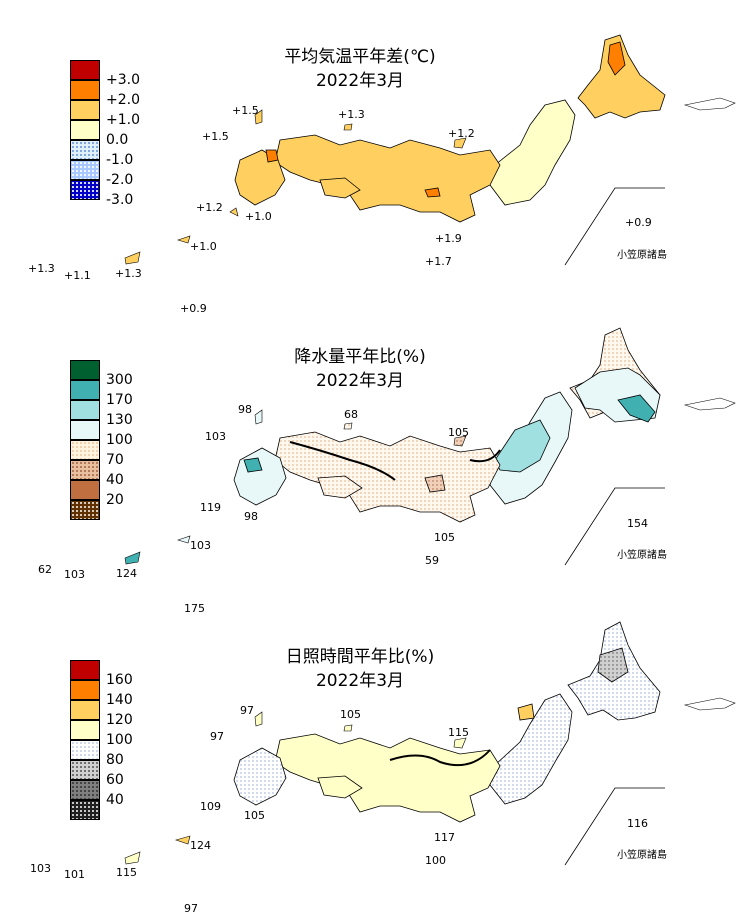  What do you see at coordinates (115, 800) in the screenshot?
I see `legend-label: 40` at bounding box center [115, 800].